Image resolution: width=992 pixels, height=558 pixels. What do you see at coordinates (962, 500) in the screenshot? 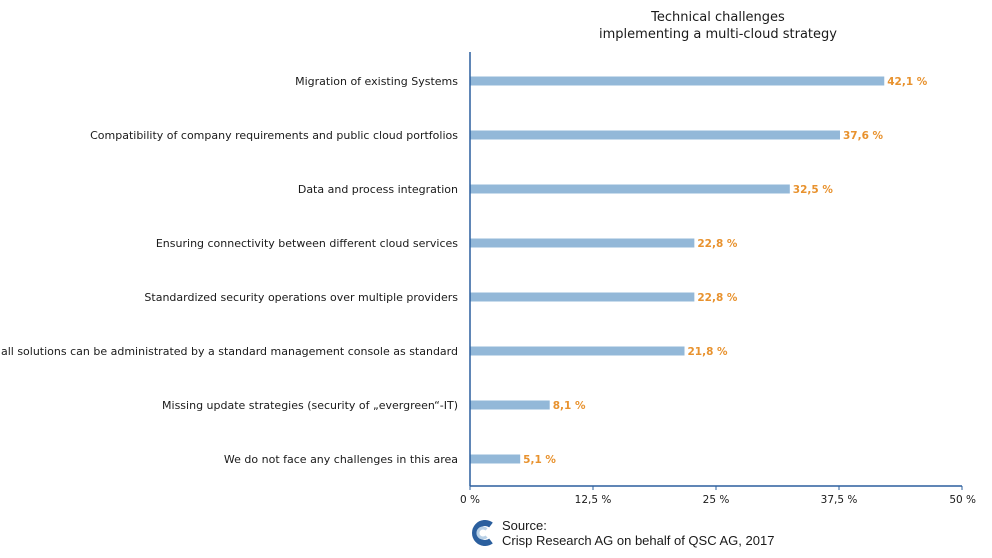
I see `x-tick-label: 50 %` at bounding box center [962, 500].